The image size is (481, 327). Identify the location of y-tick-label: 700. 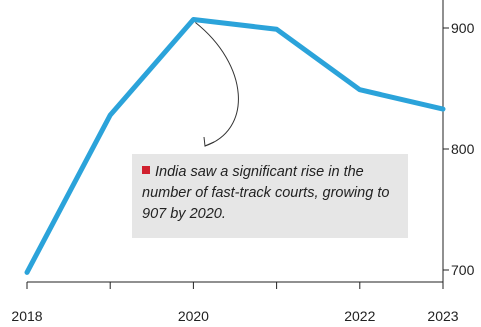
(463, 270).